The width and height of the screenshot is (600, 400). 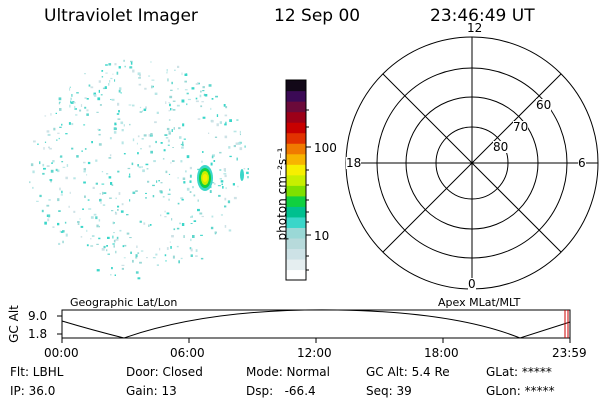 What do you see at coordinates (482, 16) in the screenshot?
I see `time-label: 23:46:49 UT` at bounding box center [482, 16].